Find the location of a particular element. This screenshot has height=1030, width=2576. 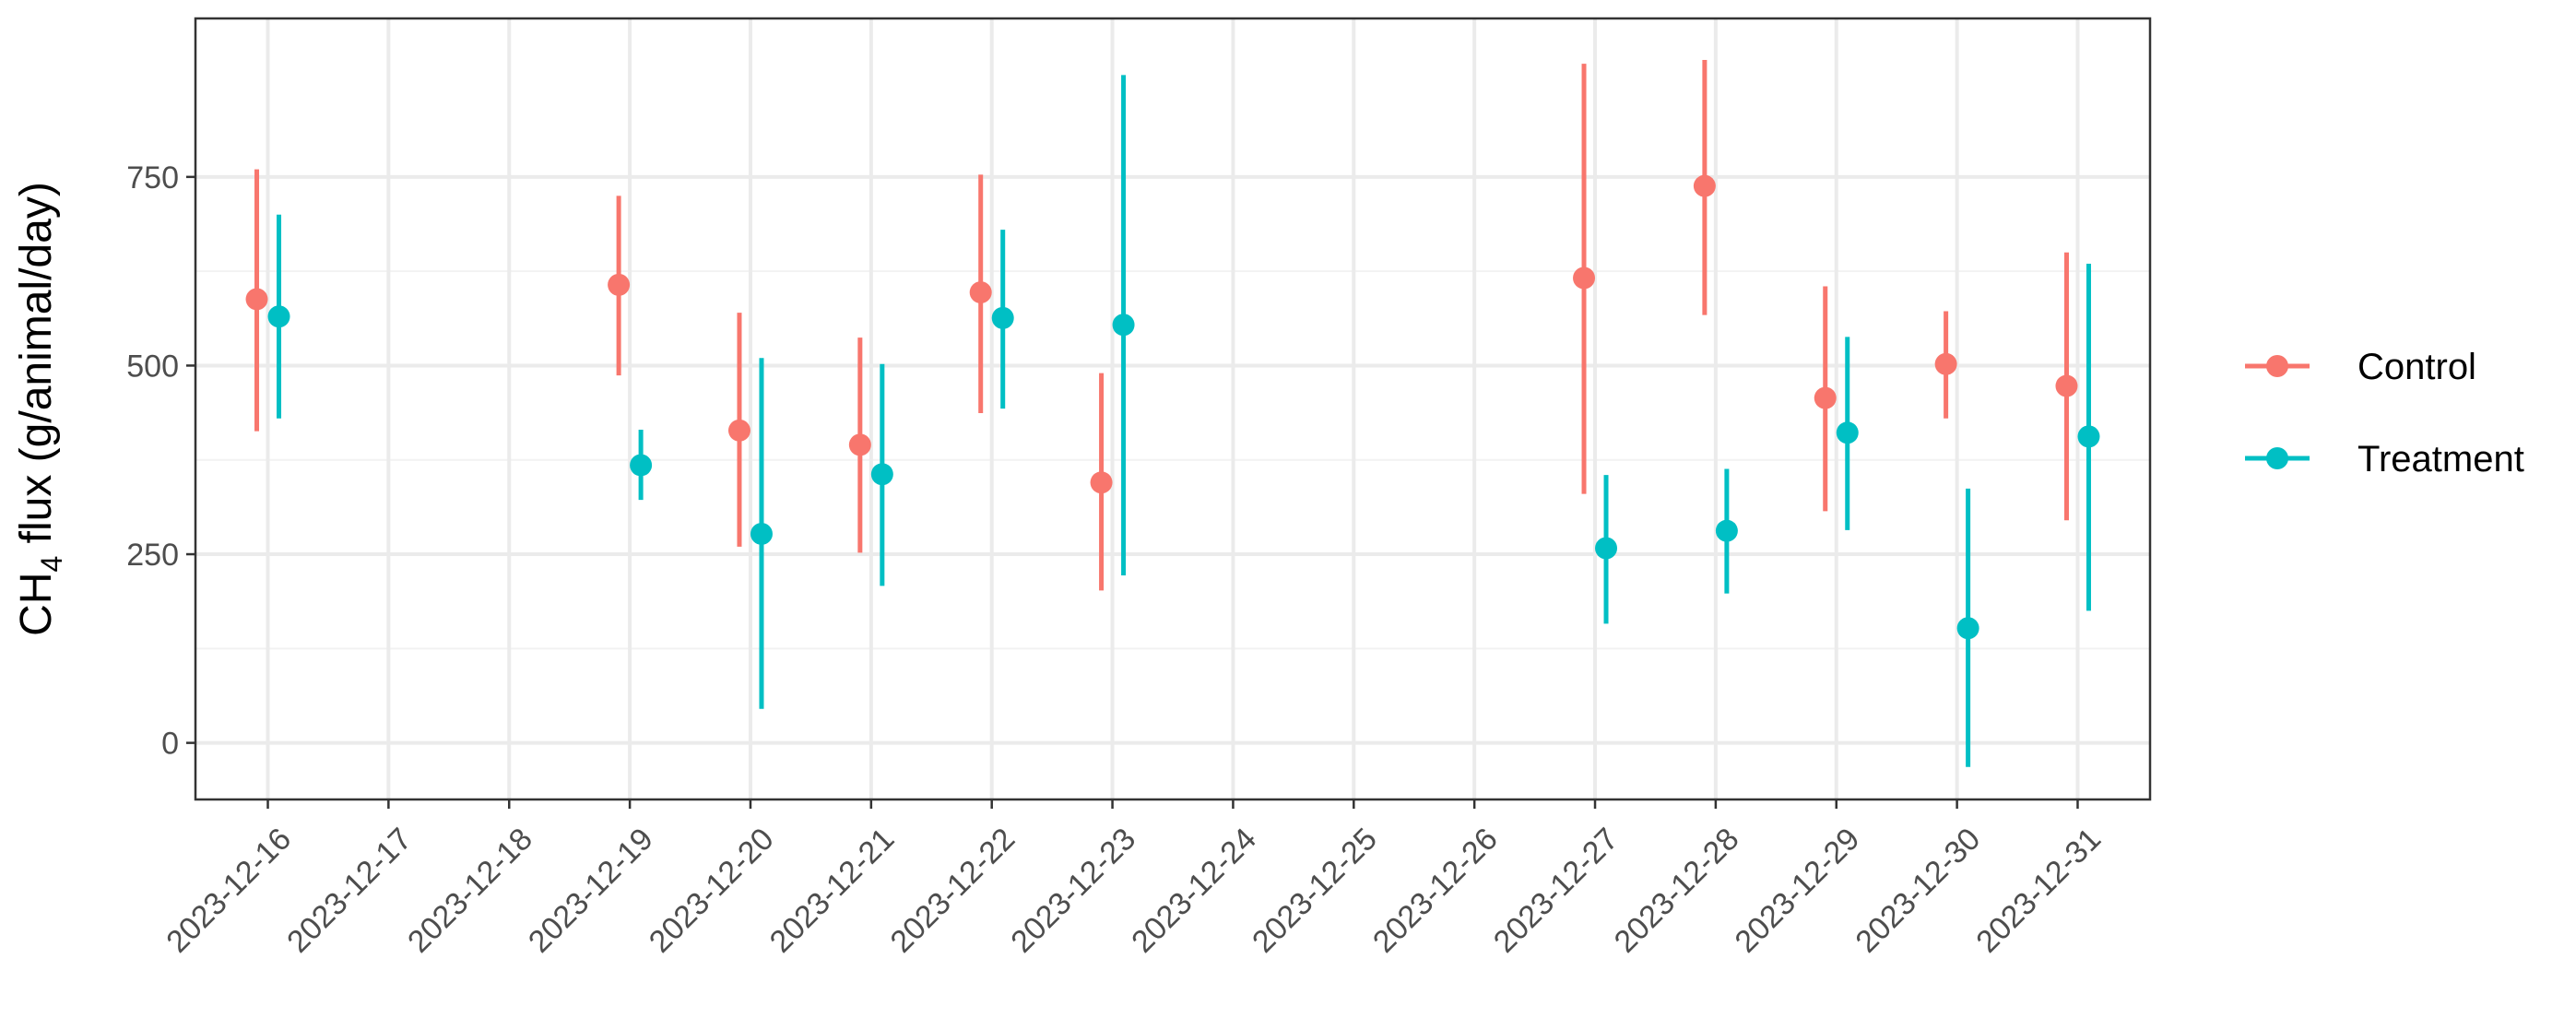

legend-label: Treatment is located at coordinates (2440, 459).